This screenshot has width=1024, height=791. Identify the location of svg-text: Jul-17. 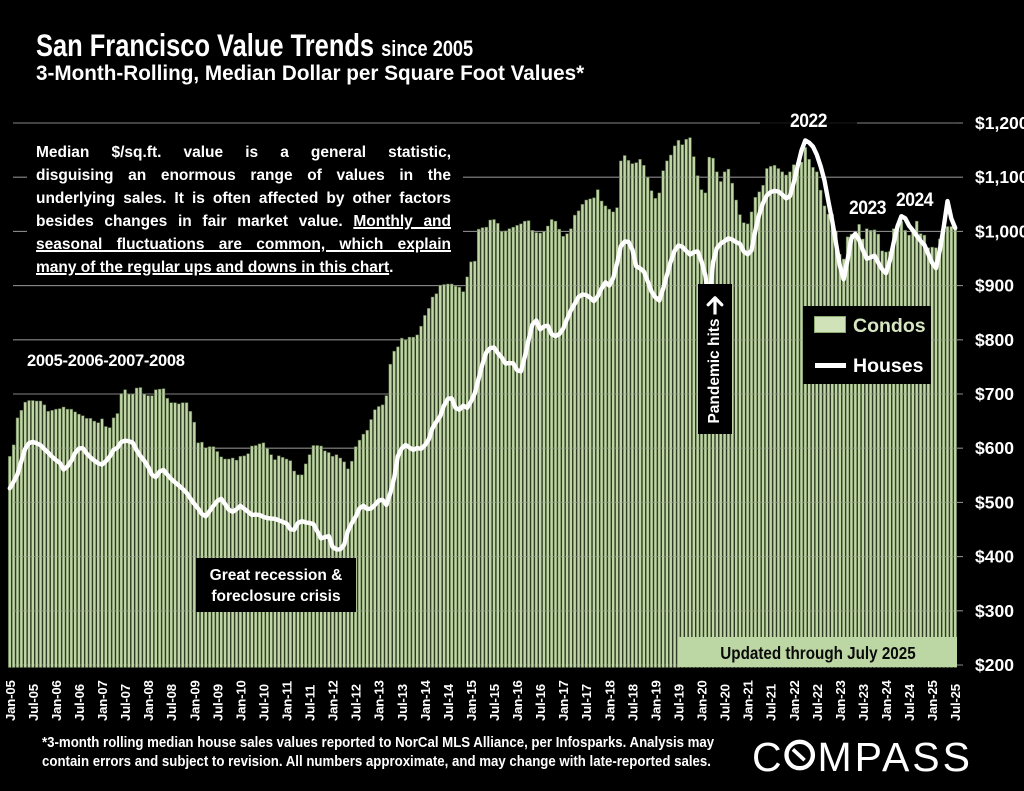
(586, 702).